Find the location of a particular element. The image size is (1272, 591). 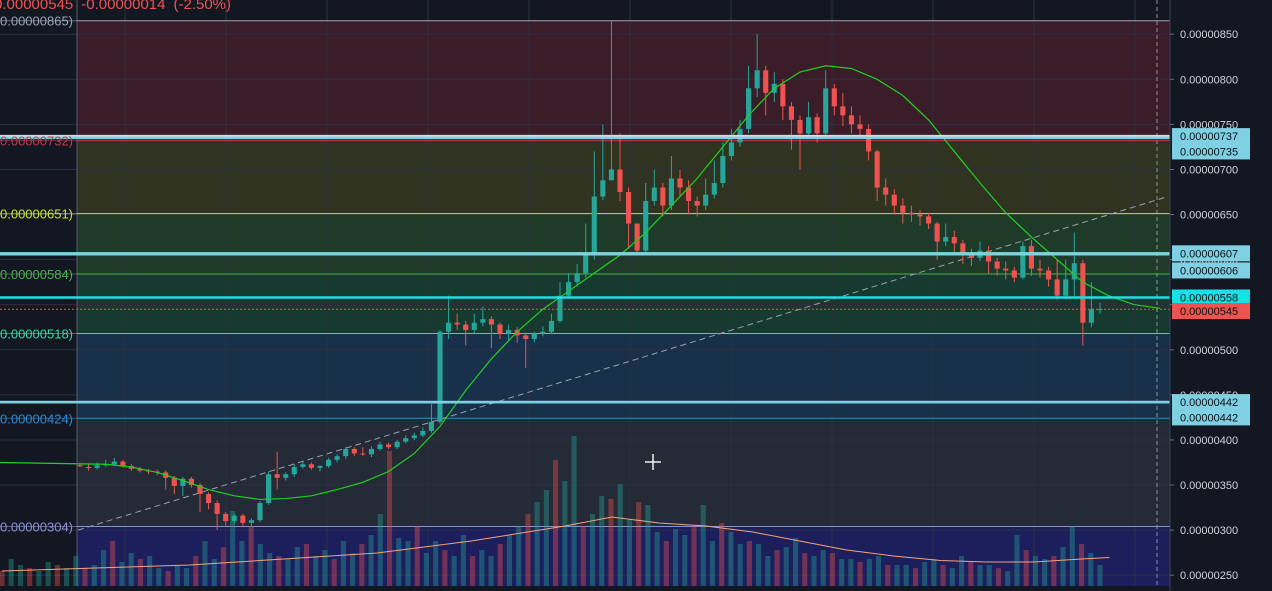

price-tag: 0.00000737 is located at coordinates (1209, 137).